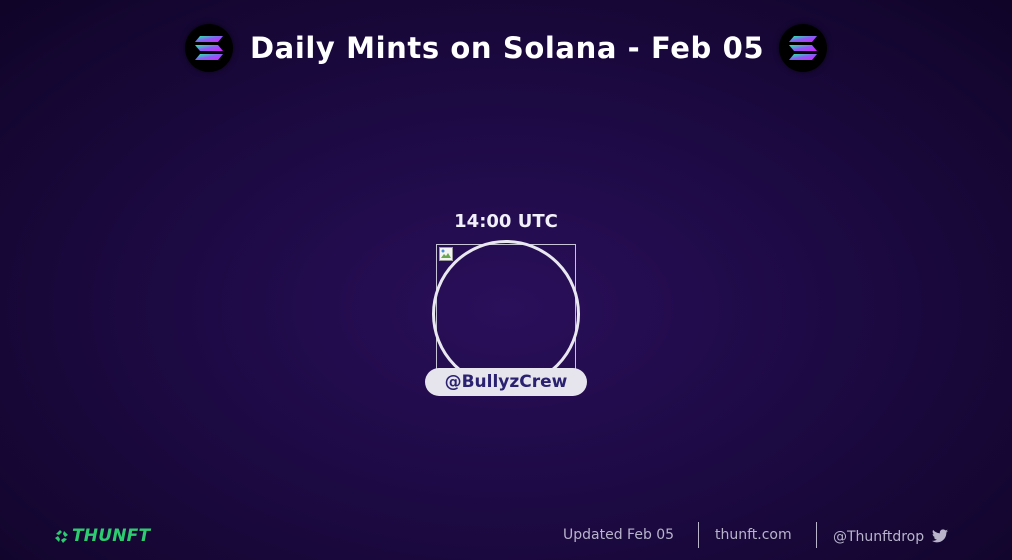 This screenshot has width=1012, height=560. I want to click on mint-card: 14:00 UTC @BullyzCrew, so click(506, 305).